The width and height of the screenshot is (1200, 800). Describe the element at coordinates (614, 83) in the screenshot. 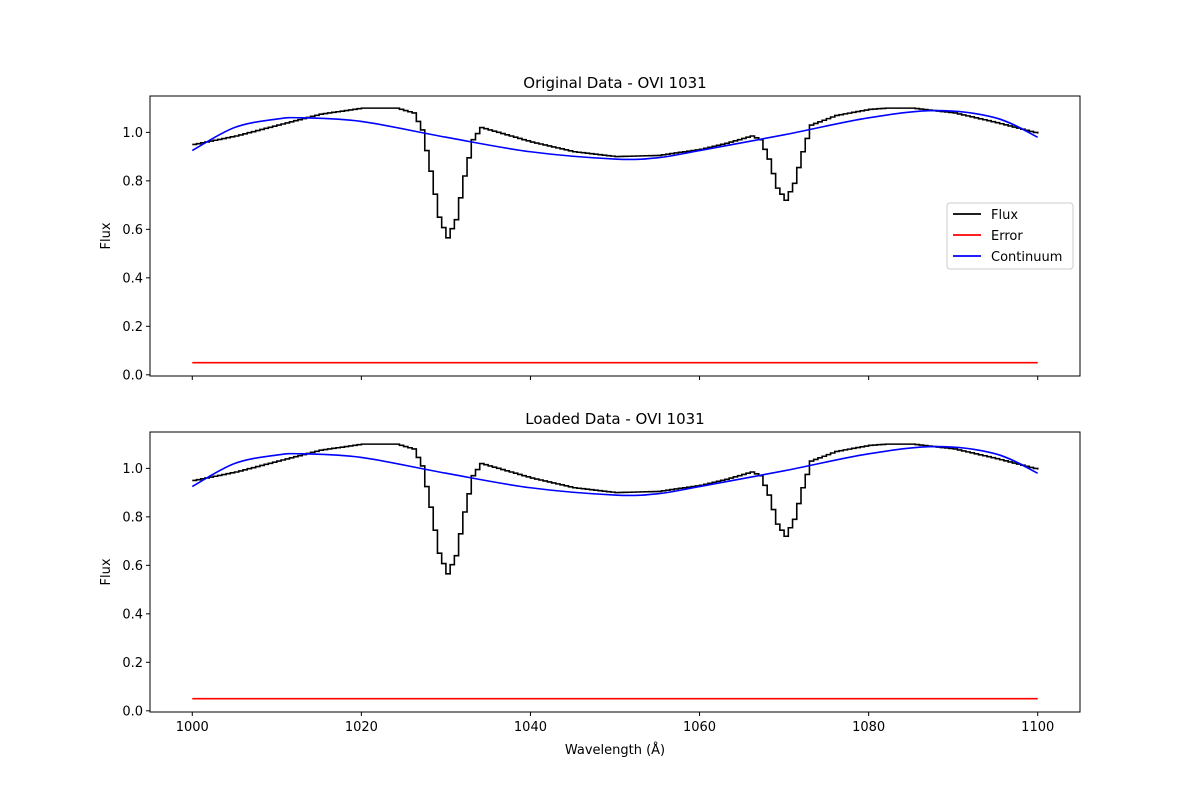

I see `panel-title: Original Data - OVI 1031` at that location.